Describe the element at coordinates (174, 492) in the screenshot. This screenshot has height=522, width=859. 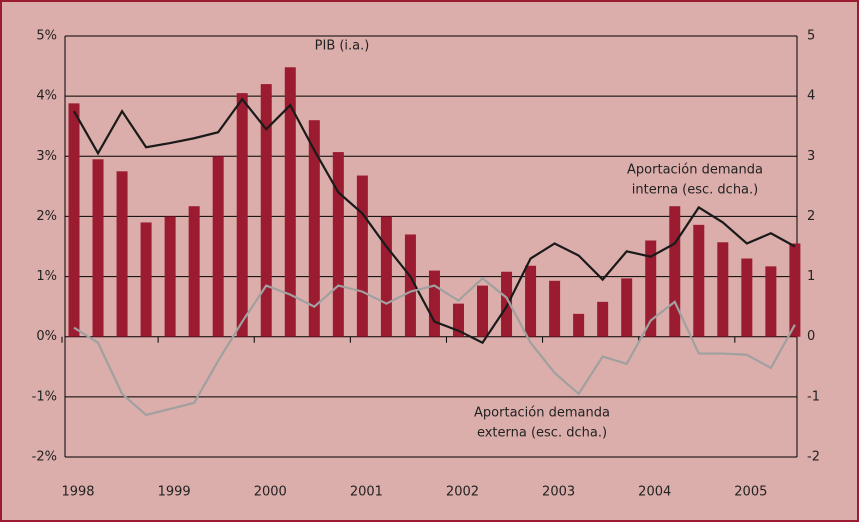
I see `x-tick-label: 1999` at that location.